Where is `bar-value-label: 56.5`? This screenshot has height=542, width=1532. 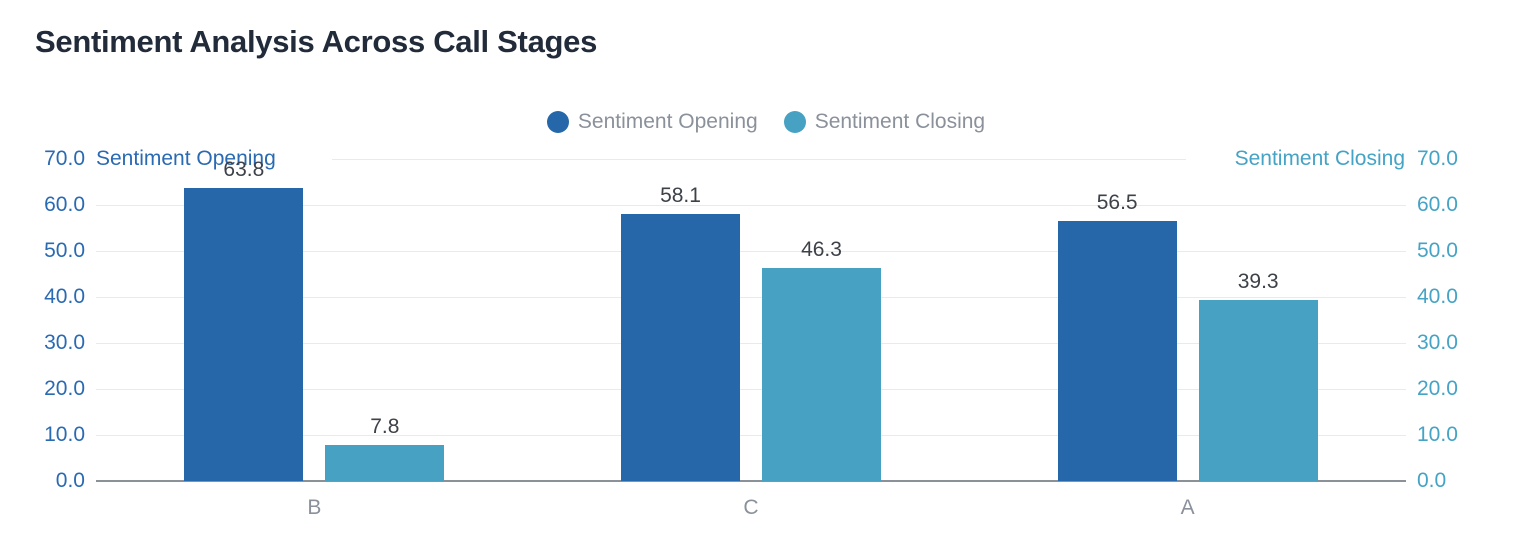
bar-value-label: 56.5 is located at coordinates (1117, 203).